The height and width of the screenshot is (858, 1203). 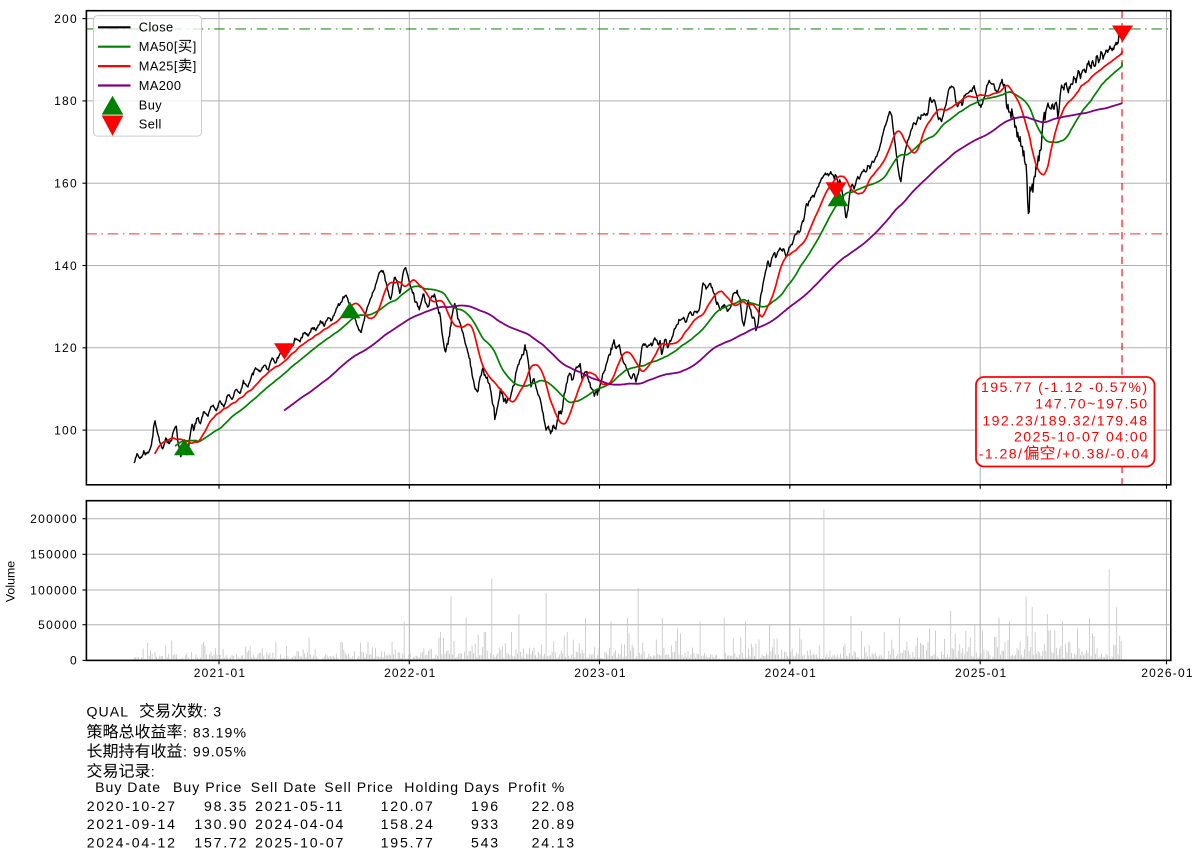 What do you see at coordinates (300, 843) in the screenshot?
I see `svg-text: 2025-10-07` at bounding box center [300, 843].